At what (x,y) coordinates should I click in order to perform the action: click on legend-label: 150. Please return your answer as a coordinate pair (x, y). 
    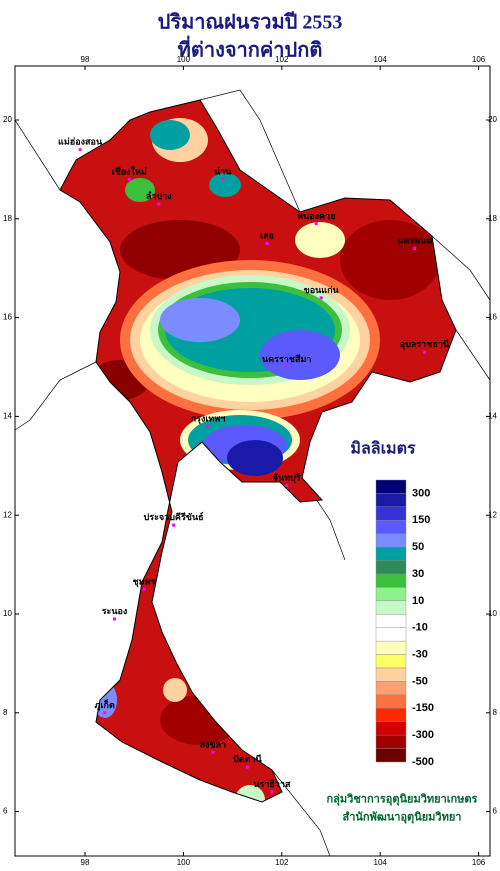
    Looking at the image, I should click on (421, 520).